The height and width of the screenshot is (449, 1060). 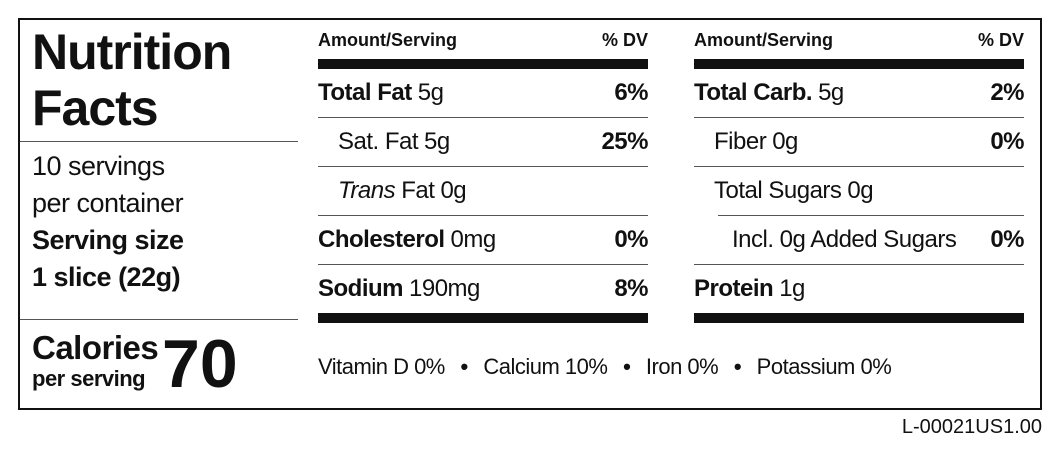 What do you see at coordinates (859, 93) in the screenshot?
I see `nutrient-row: Total Carb. 5g 2%` at bounding box center [859, 93].